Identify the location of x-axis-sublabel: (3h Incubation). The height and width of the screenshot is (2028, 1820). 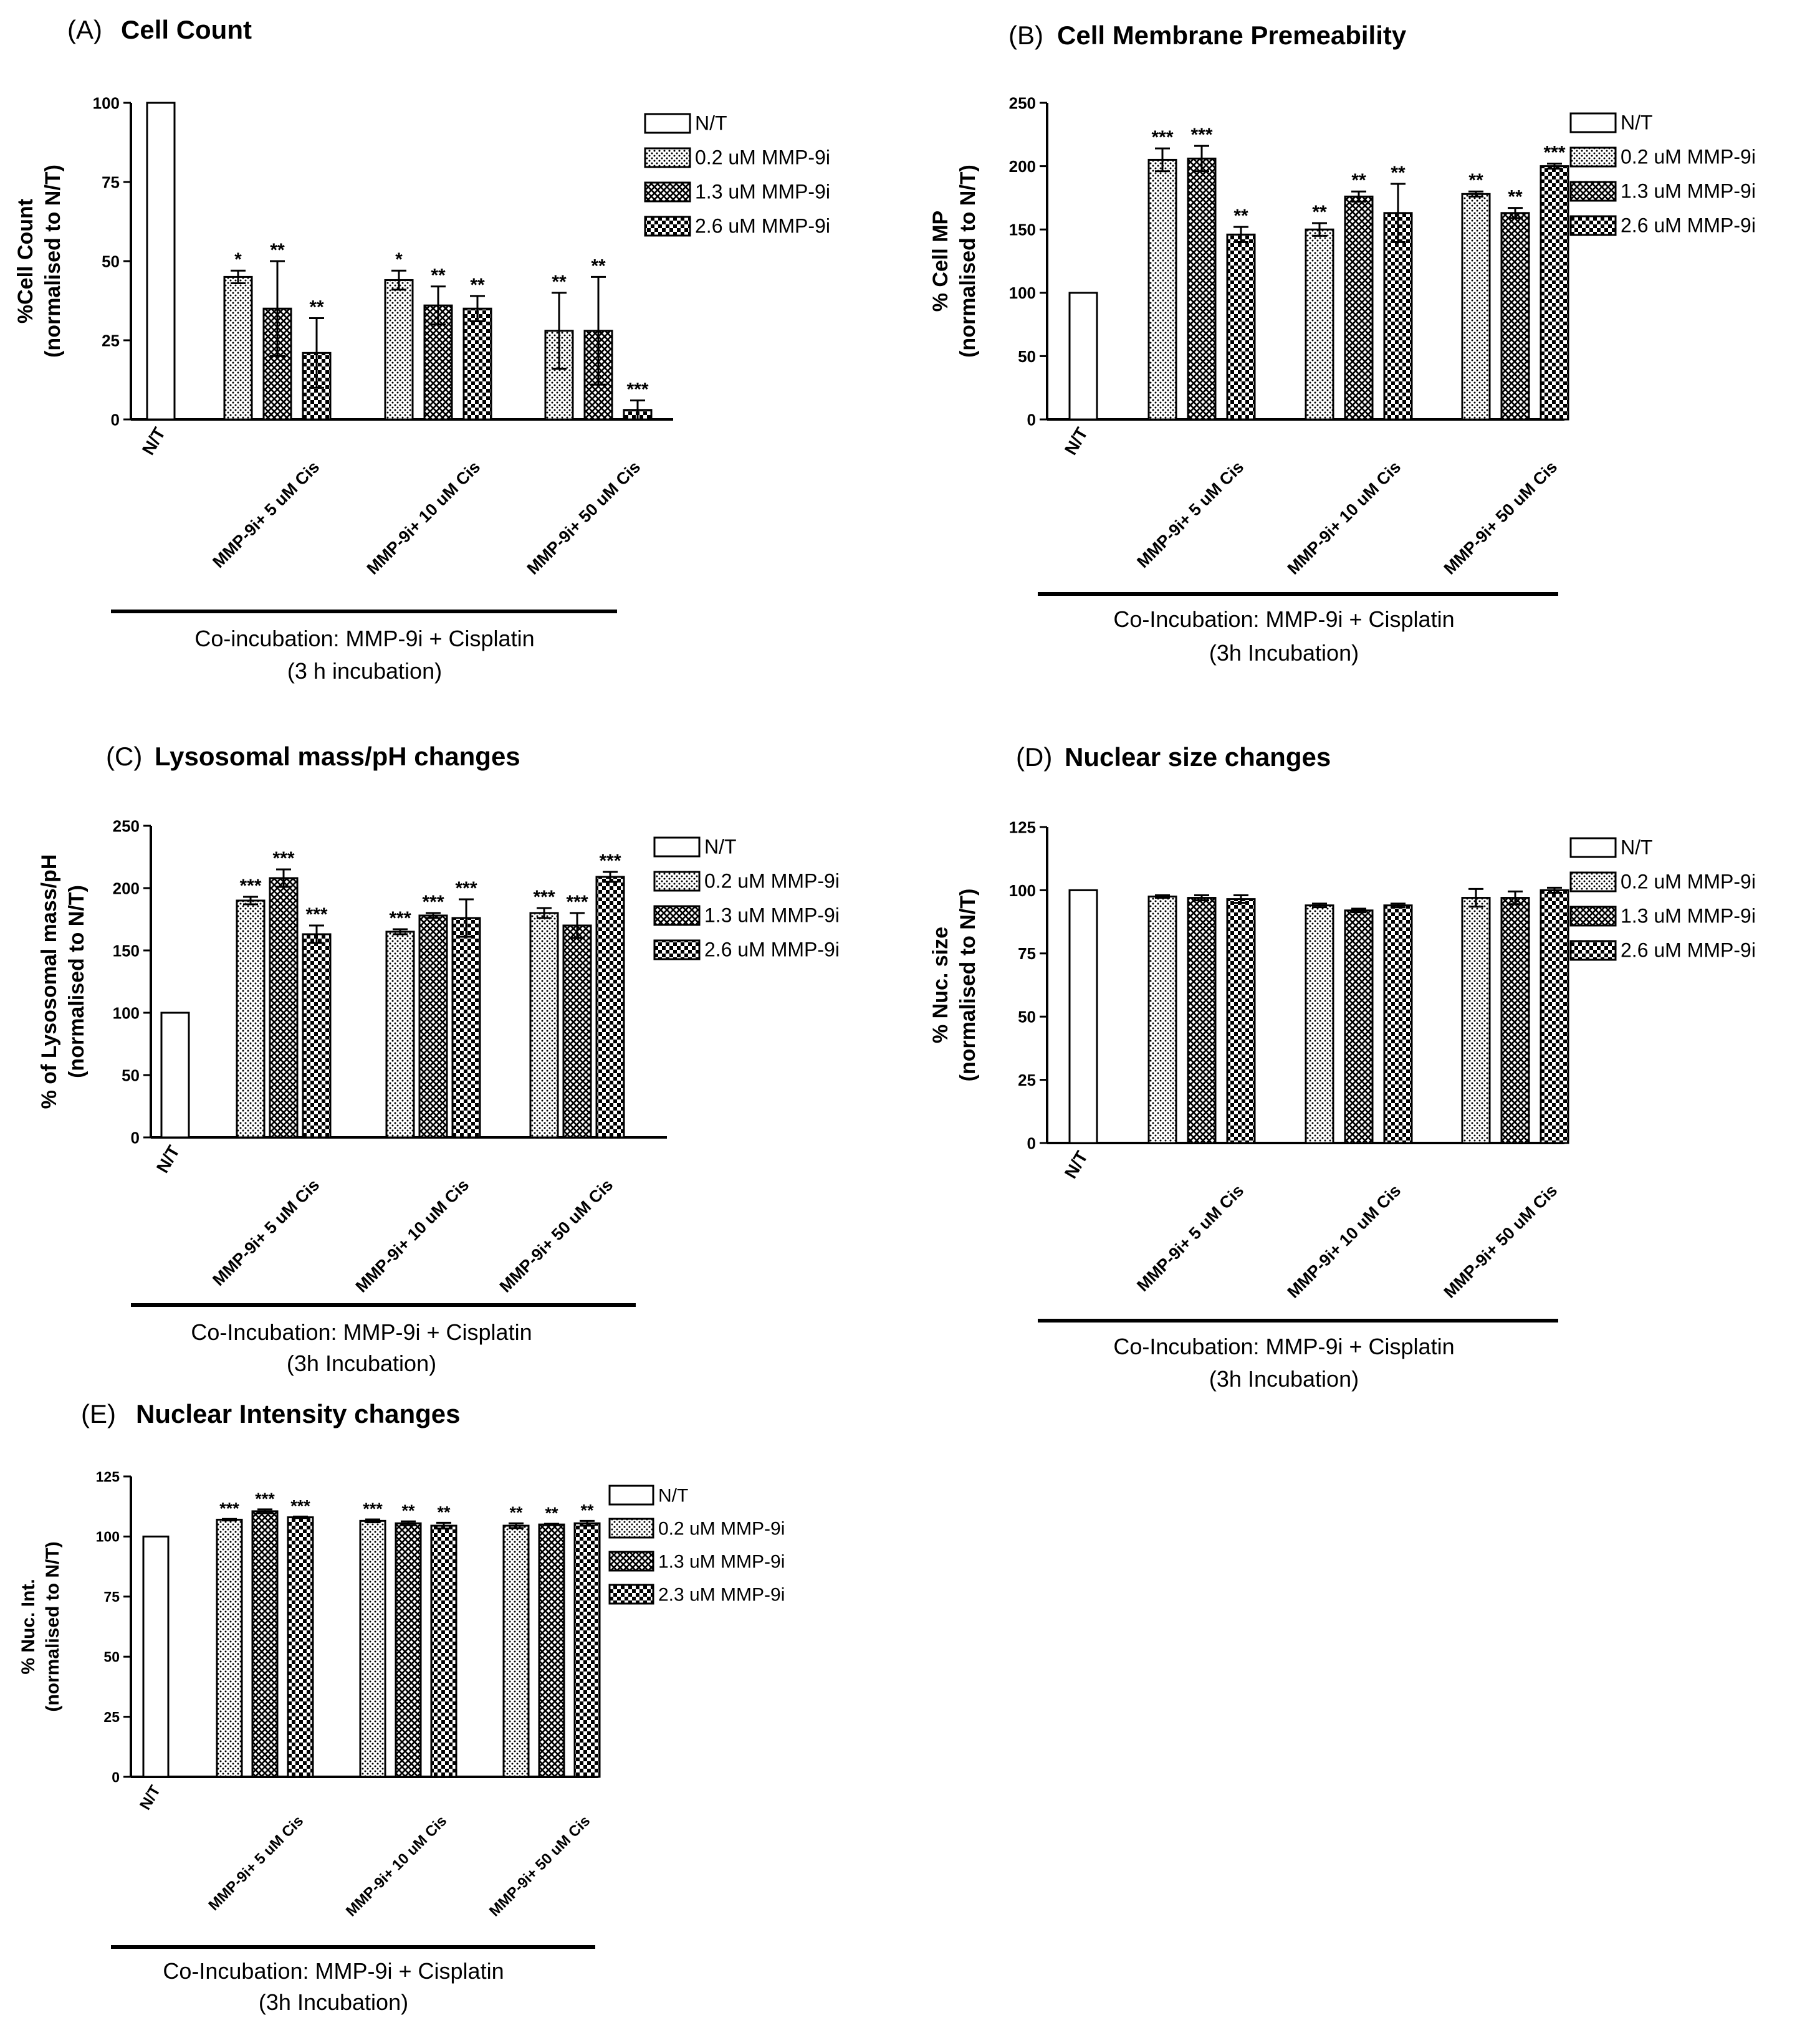
(334, 2002).